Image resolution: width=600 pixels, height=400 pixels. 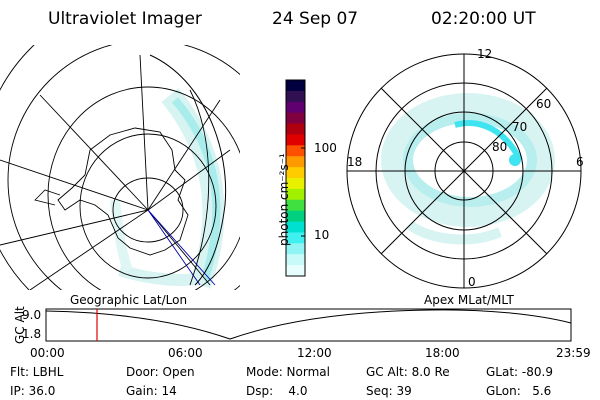 I want to click on instrument-title: Ultraviolet Imager, so click(x=125, y=19).